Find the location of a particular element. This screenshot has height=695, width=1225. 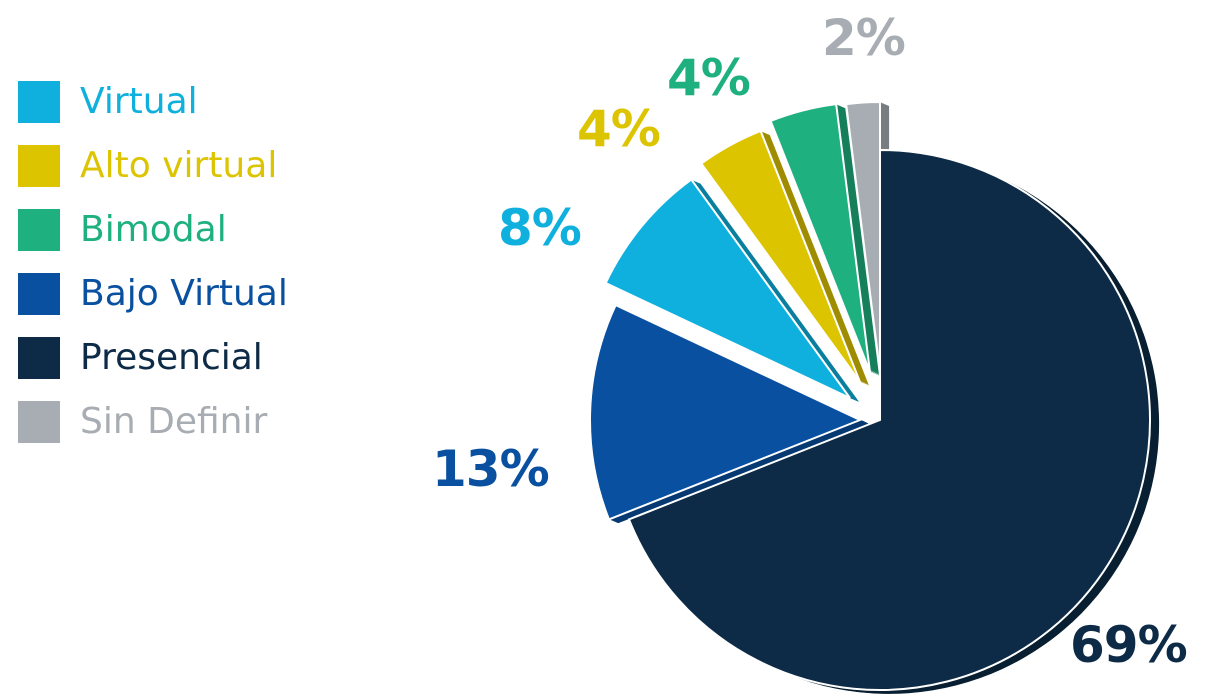

legend-label: Bimodal is located at coordinates (153, 229).